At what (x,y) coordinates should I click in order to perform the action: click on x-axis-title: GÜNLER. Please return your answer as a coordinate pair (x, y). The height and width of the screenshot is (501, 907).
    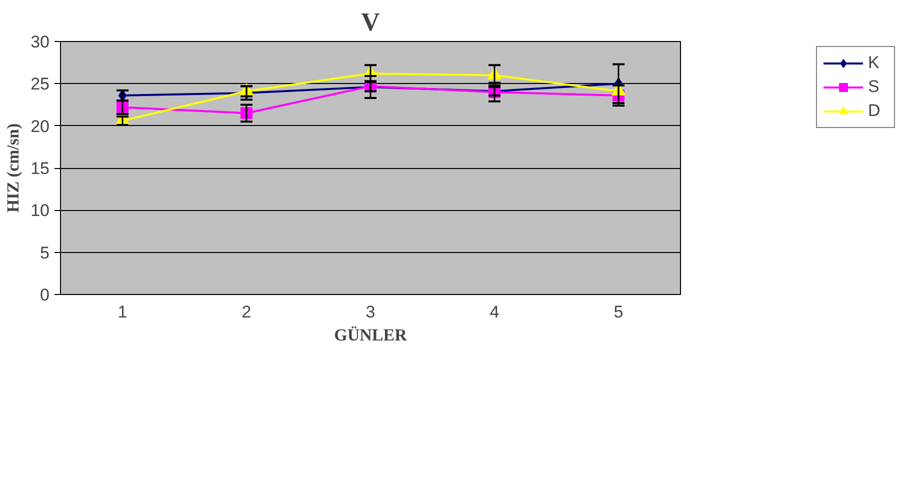
    Looking at the image, I should click on (371, 335).